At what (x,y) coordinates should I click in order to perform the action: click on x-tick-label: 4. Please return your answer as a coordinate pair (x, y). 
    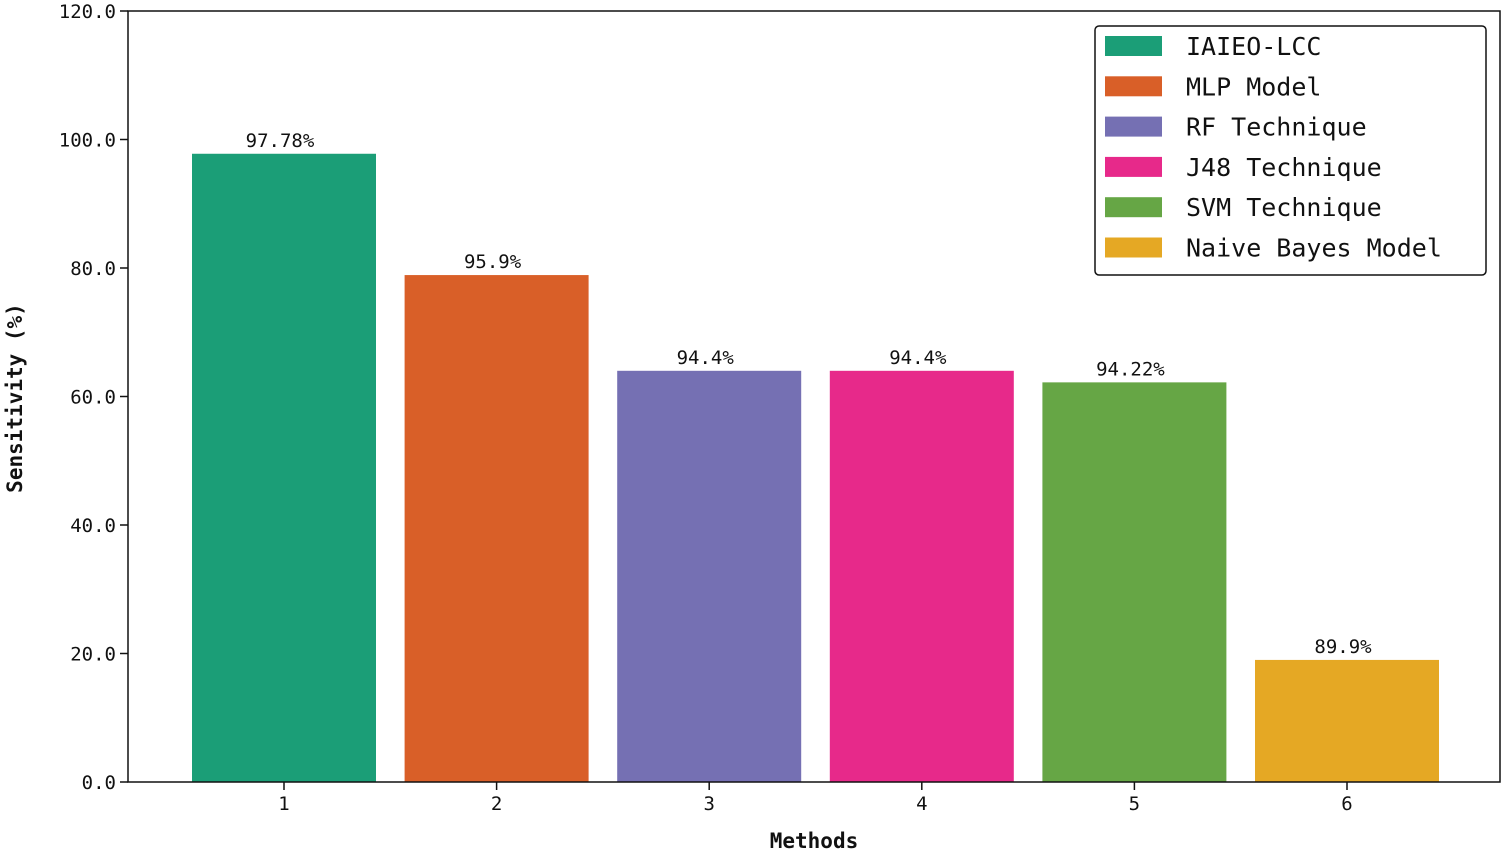
    Looking at the image, I should click on (921, 804).